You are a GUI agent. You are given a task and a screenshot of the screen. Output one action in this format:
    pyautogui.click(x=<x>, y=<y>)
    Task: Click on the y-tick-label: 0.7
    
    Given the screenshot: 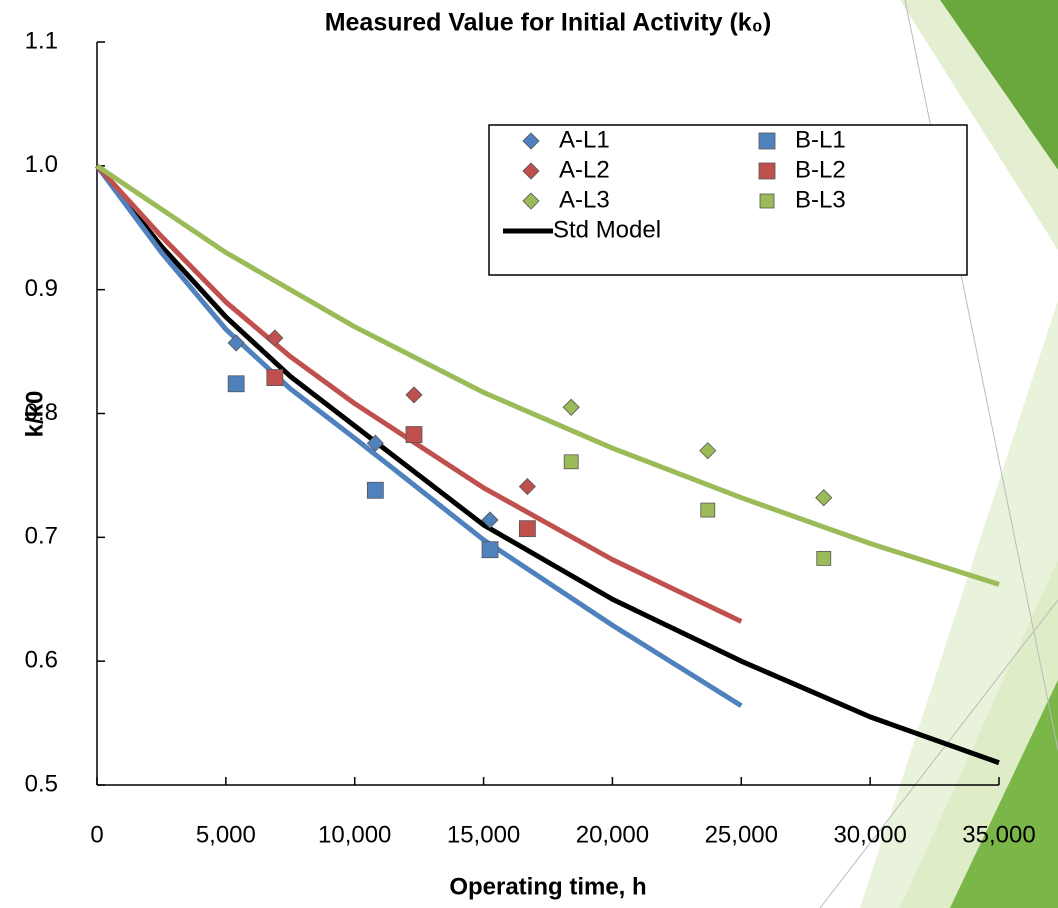 What is the action you would take?
    pyautogui.click(x=41, y=536)
    